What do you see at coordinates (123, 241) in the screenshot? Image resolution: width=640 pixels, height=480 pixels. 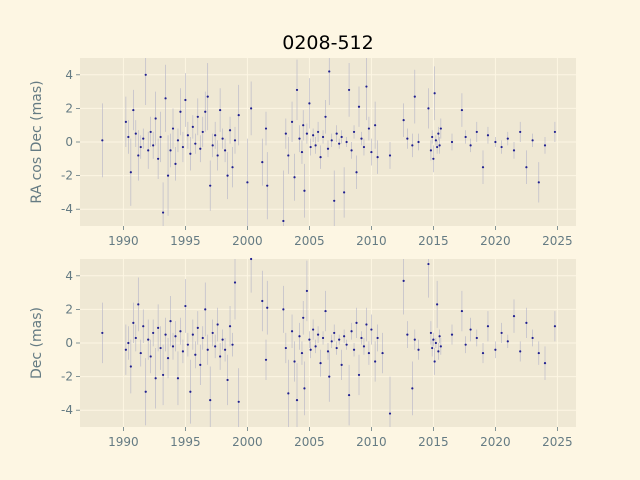 I see `ra-x-tick-label: 1990` at bounding box center [123, 241].